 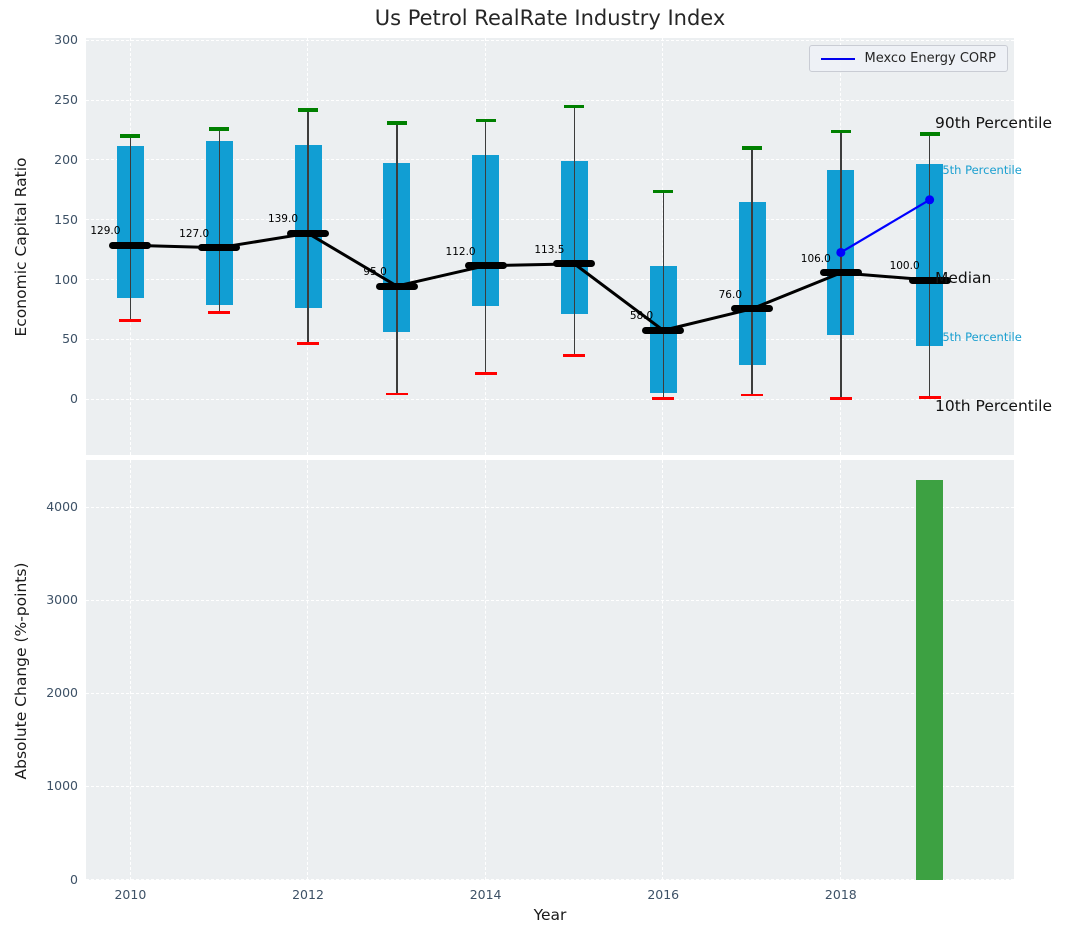 What do you see at coordinates (62, 507) in the screenshot?
I see `y-tick-label: 4000` at bounding box center [62, 507].